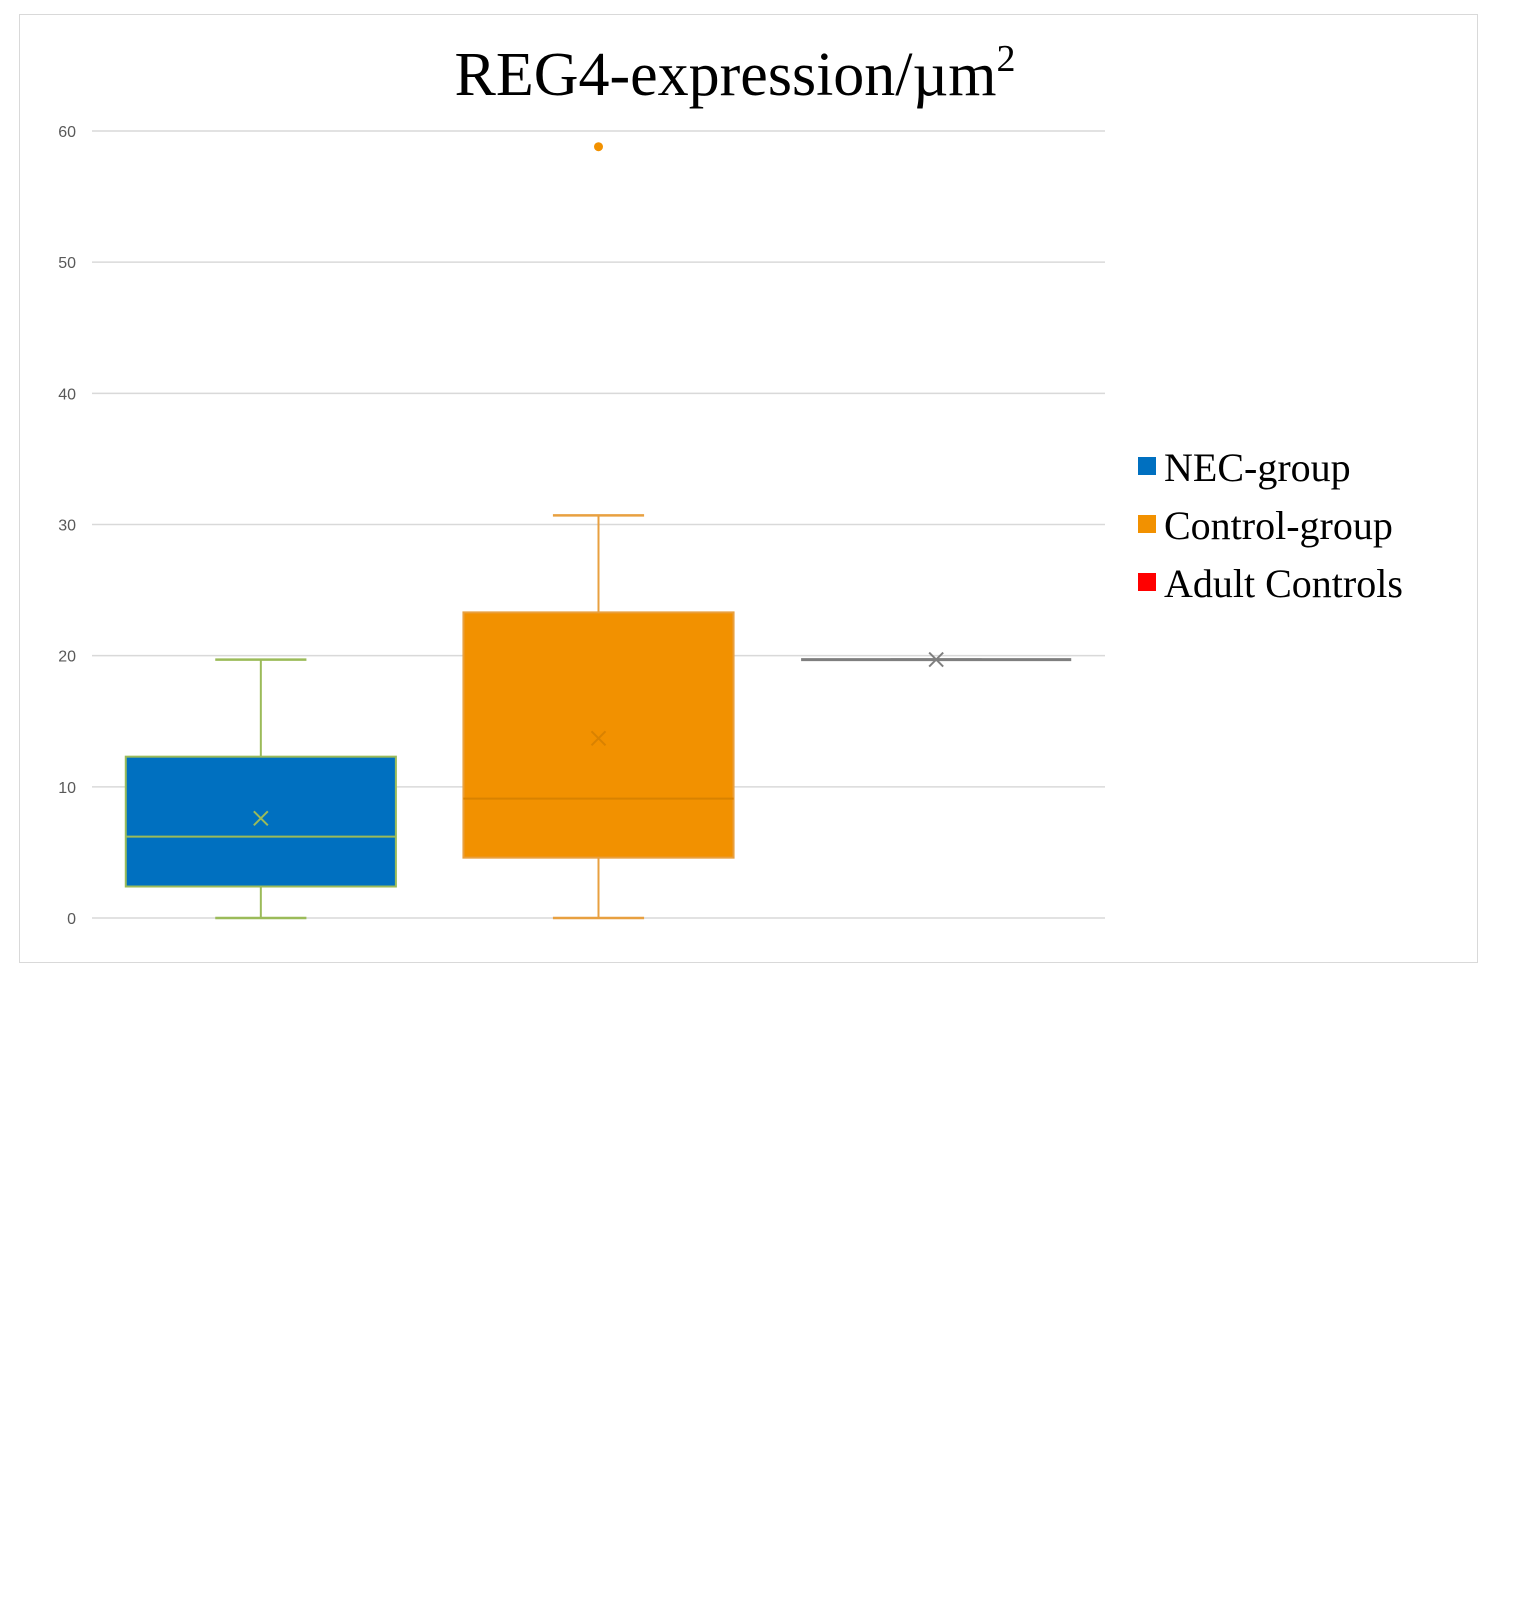 The height and width of the screenshot is (1598, 1520). Describe the element at coordinates (67, 657) in the screenshot. I see `y-tick-label-20: 20` at that location.